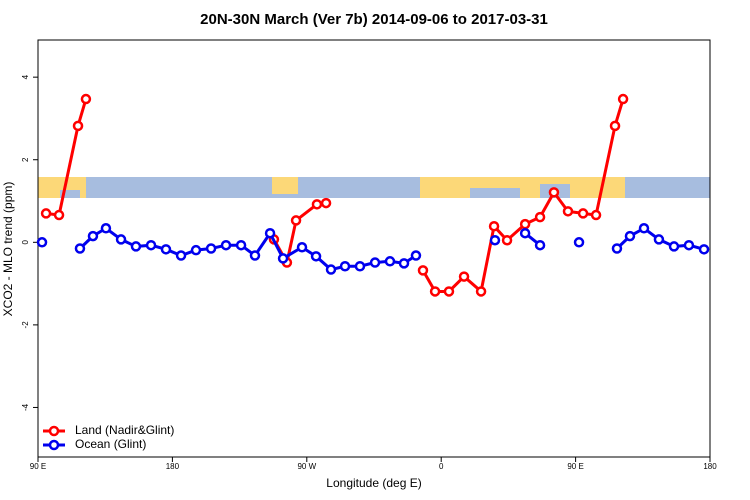  I want to click on x-tick-label: 0, so click(441, 466).